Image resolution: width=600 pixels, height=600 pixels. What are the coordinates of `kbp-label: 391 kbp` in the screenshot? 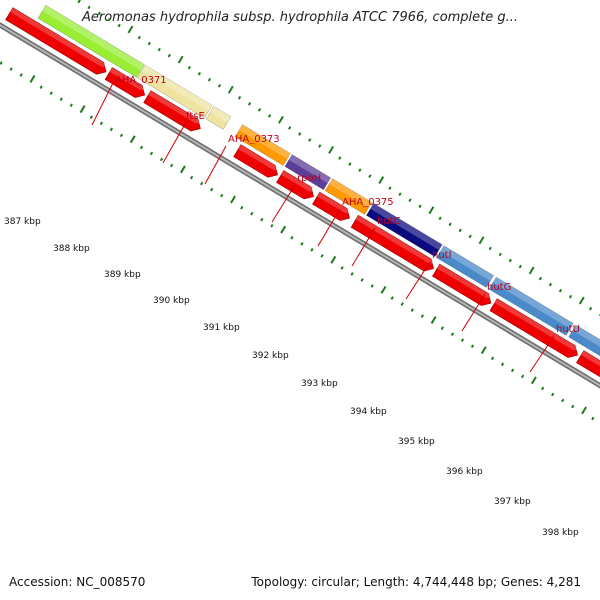 It's located at (221, 328).